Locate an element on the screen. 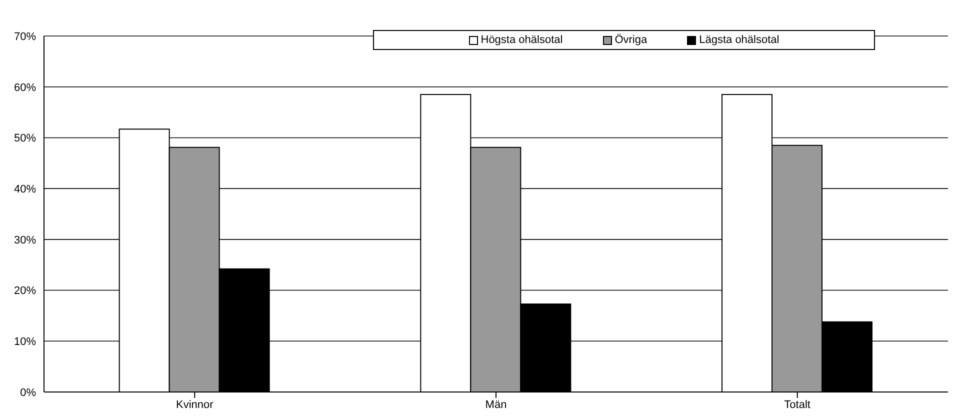 The width and height of the screenshot is (960, 420). y-tick-label: 20% is located at coordinates (25, 291).